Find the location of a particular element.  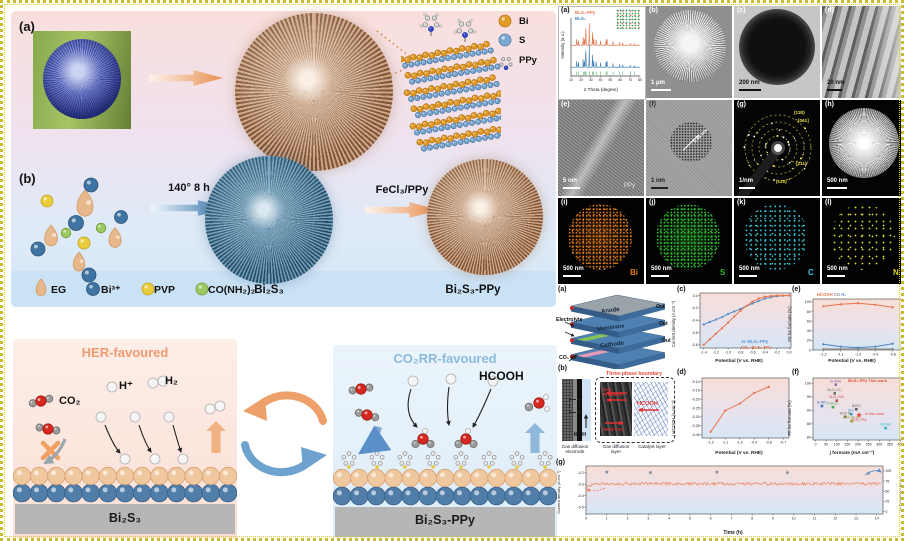

svg-text: Bi NSs is located at coordinates (886, 425).